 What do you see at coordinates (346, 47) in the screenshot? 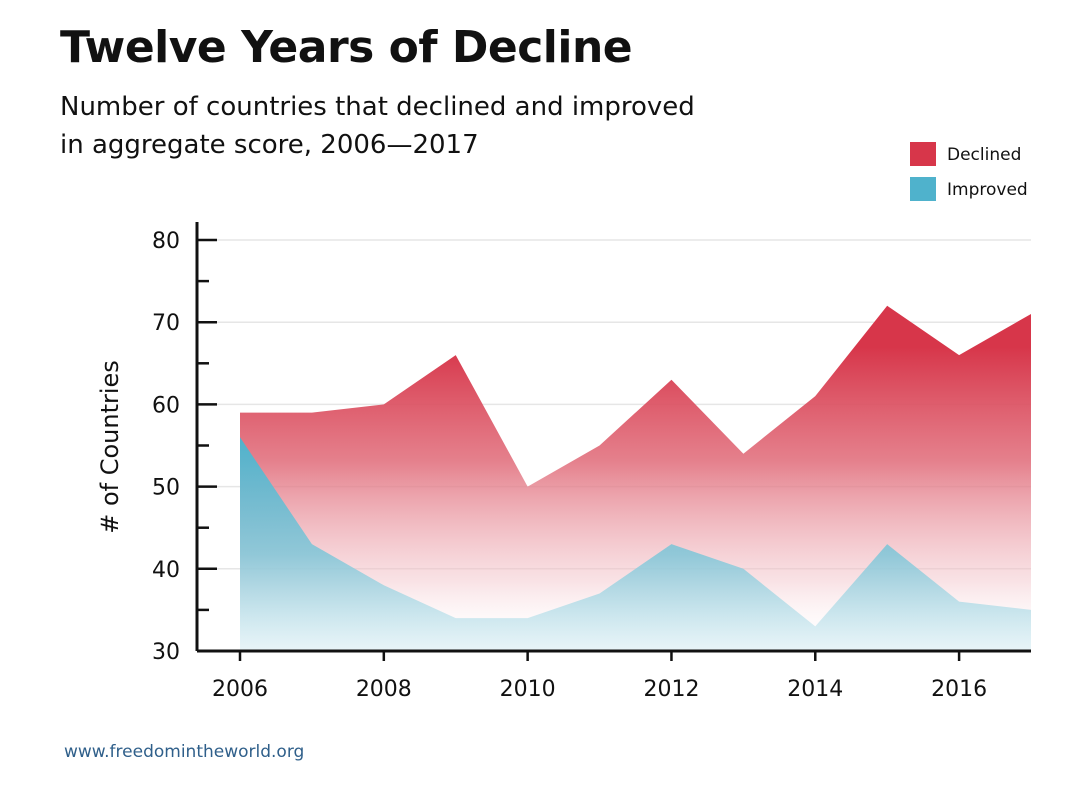
I see `chart-title: Twelve Years of Decline` at bounding box center [346, 47].